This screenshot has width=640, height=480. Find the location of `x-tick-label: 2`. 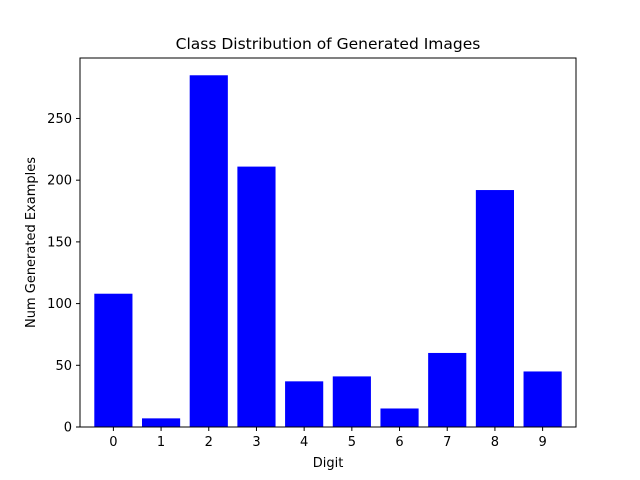

x-tick-label: 2 is located at coordinates (209, 442).